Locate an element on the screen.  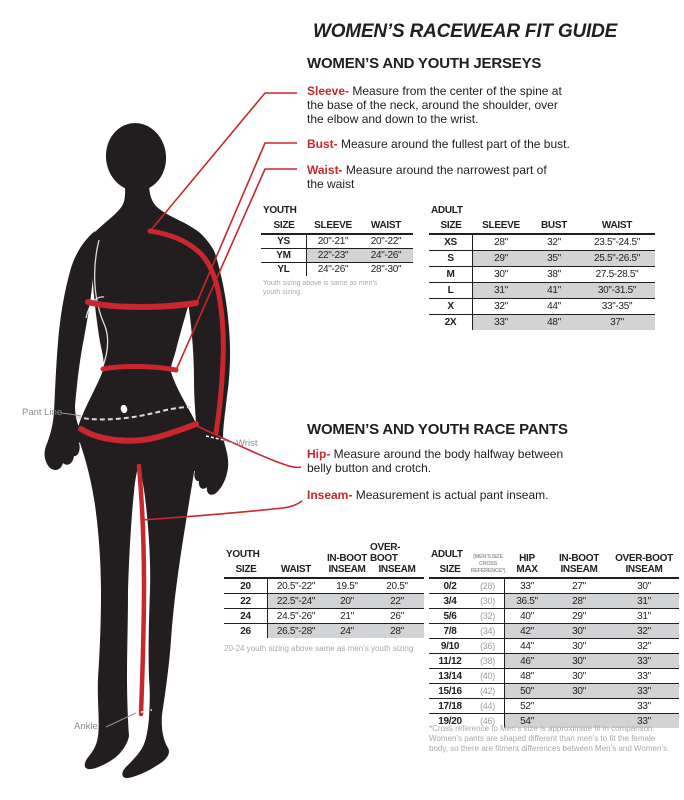
figure-belly-button is located at coordinates (124, 409).